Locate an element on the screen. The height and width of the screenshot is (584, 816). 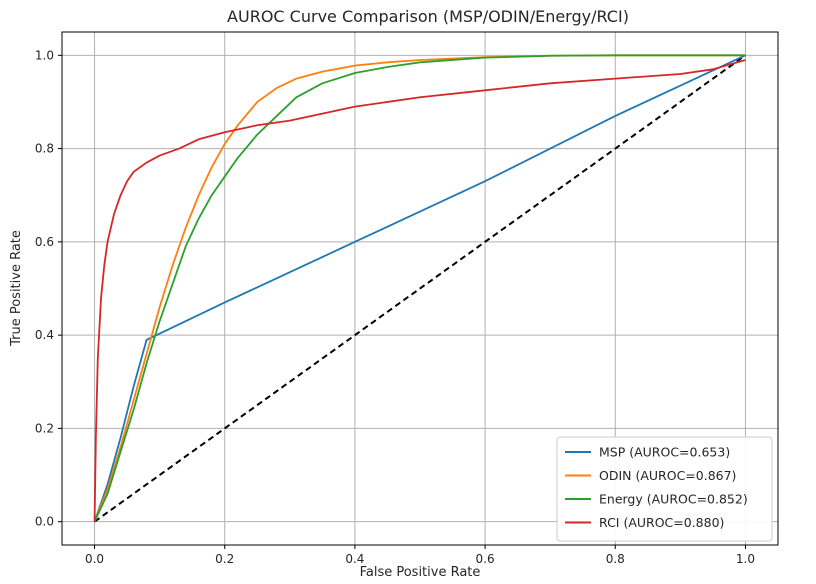
y-tick-label: 0.0 is located at coordinates (44, 522).